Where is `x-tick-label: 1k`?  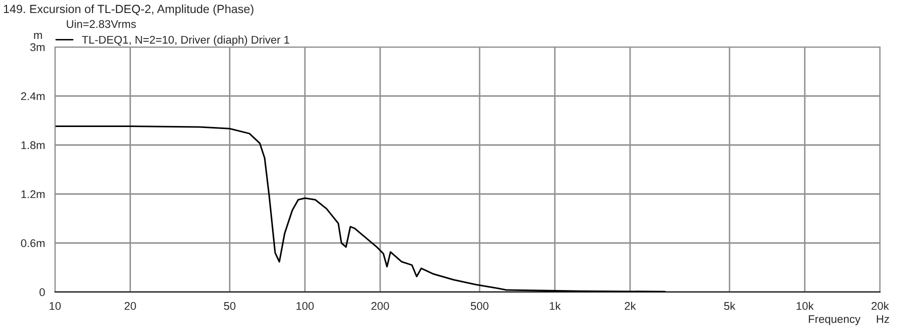 x-tick-label: 1k is located at coordinates (555, 306).